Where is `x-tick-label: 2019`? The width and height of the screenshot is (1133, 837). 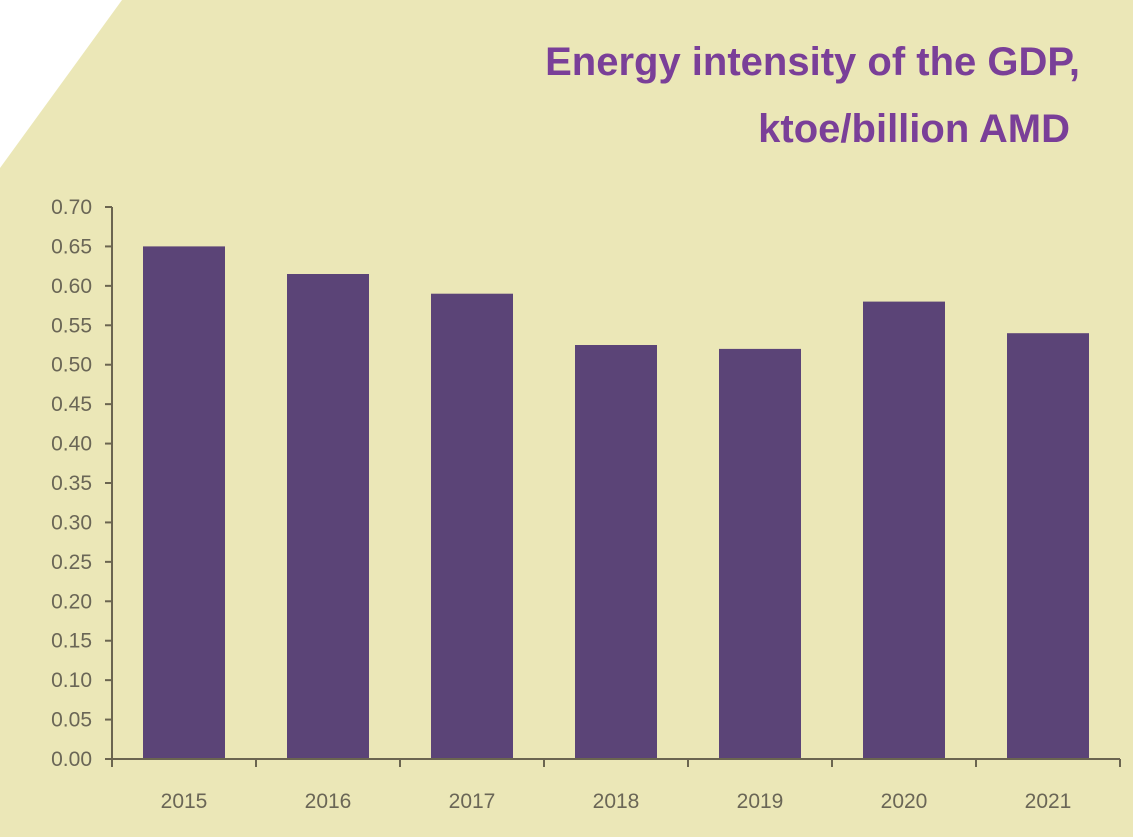
x-tick-label: 2019 is located at coordinates (760, 801).